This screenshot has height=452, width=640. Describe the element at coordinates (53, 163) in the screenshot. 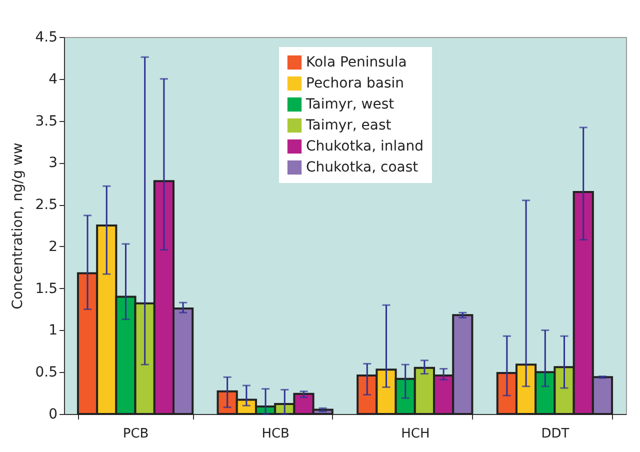

I see `y-tick-label: 3` at that location.